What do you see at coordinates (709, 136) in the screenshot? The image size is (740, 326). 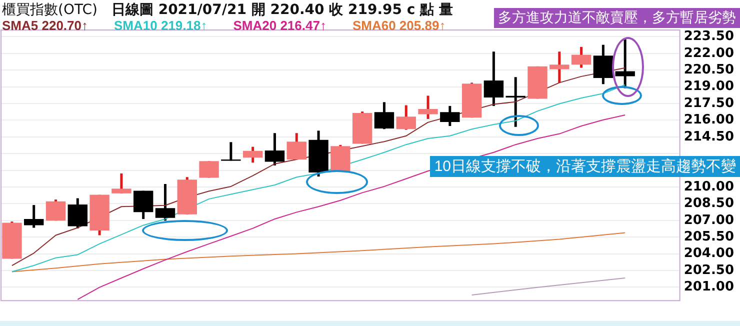 I see `y-tick-label: 214.50` at bounding box center [709, 136].